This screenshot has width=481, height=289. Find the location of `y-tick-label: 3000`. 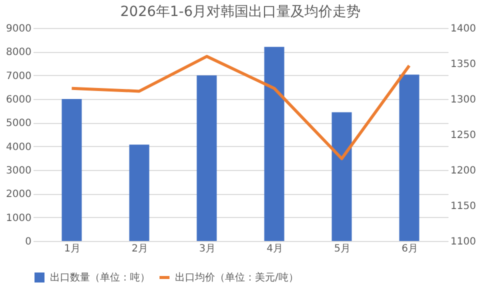

y-tick-label: 3000 is located at coordinates (19, 171).